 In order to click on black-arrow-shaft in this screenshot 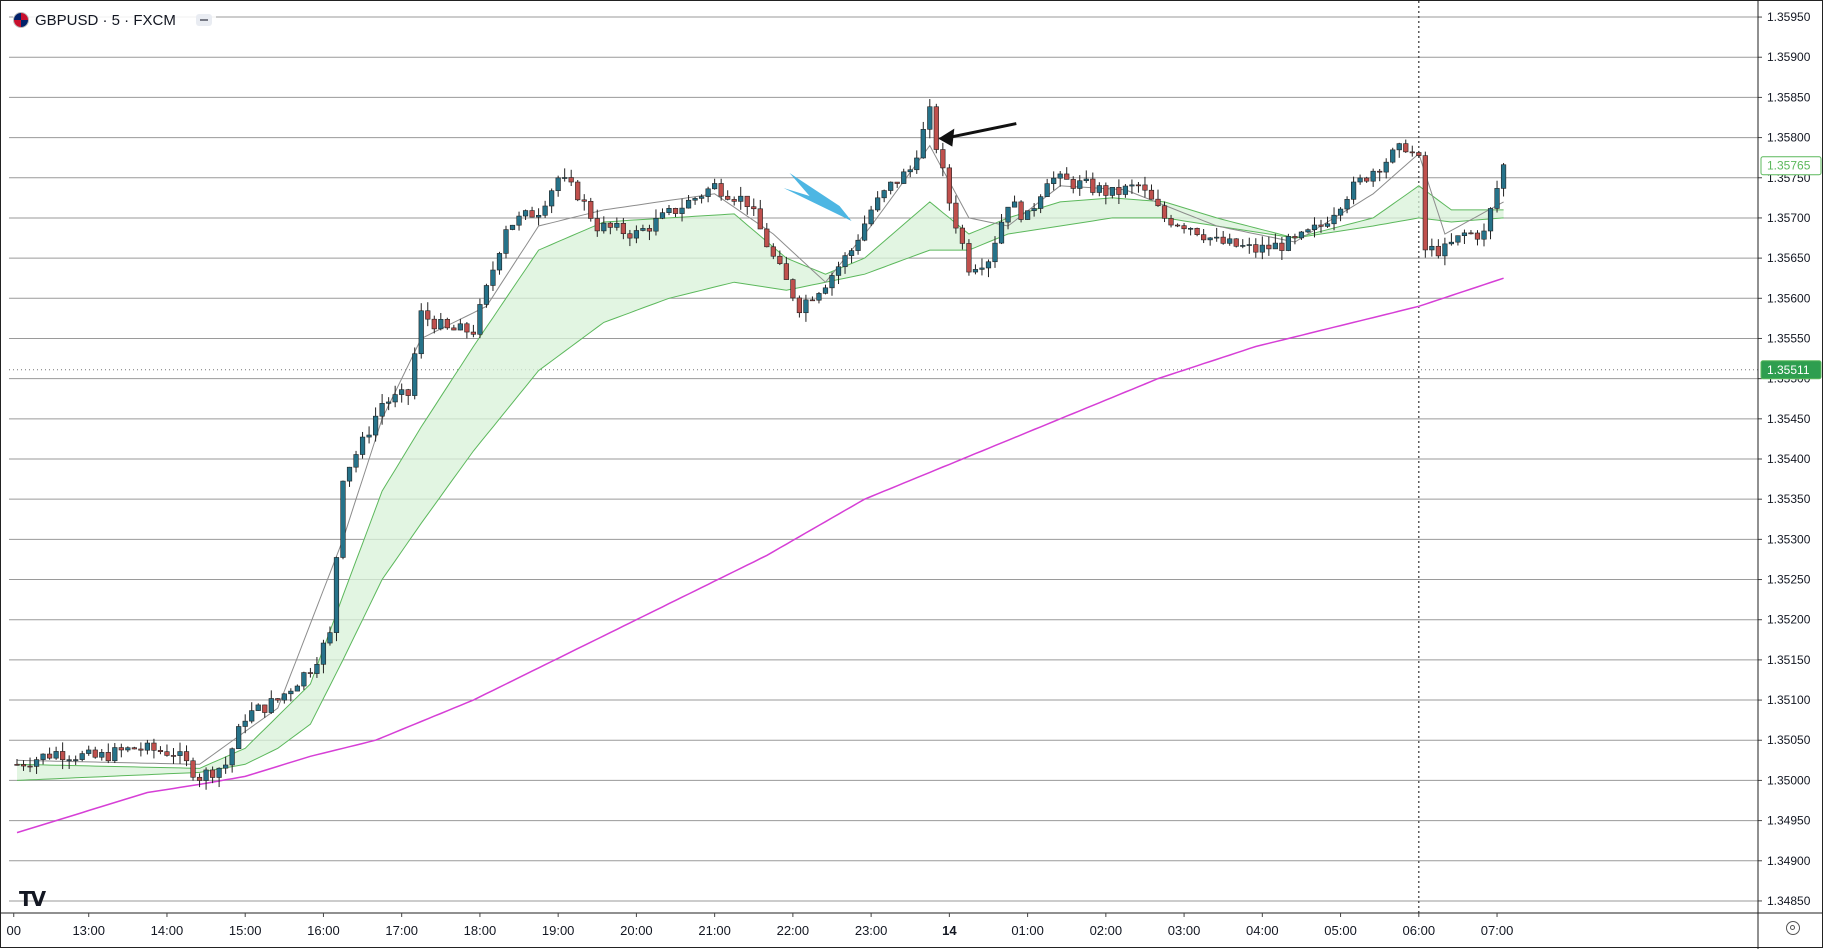, I will do `click(982, 131)`.